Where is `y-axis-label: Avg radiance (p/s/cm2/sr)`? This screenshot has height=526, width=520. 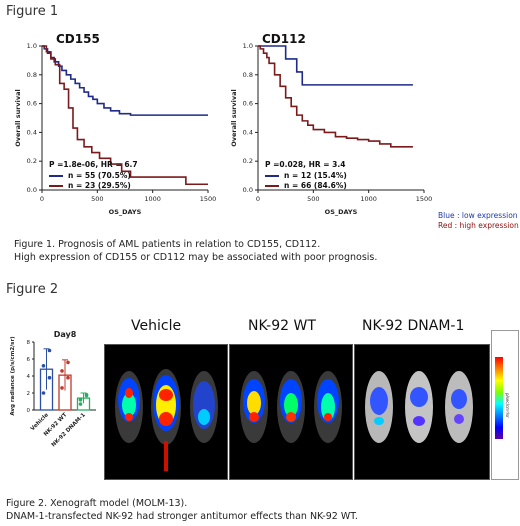
y-axis-label: Avg radiance (p/s/cm2/sr) is located at coordinates (13, 376).